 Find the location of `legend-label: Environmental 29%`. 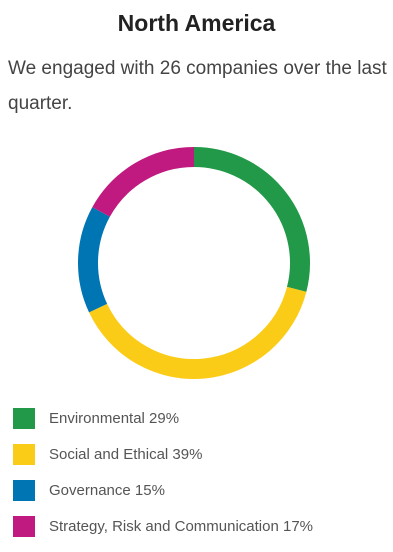

legend-label: Environmental 29% is located at coordinates (114, 418).